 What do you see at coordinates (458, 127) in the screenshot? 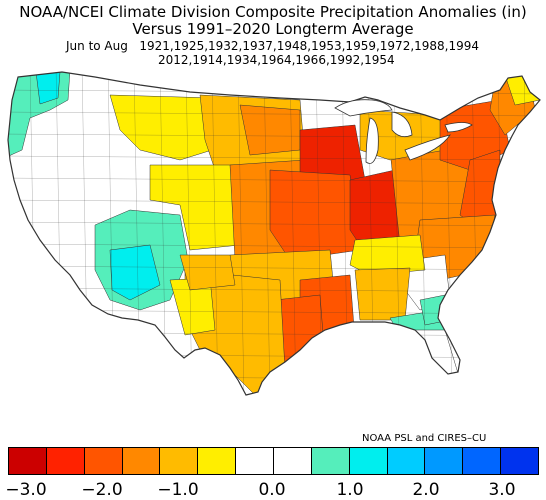
I see `lake-ontario` at bounding box center [458, 127].